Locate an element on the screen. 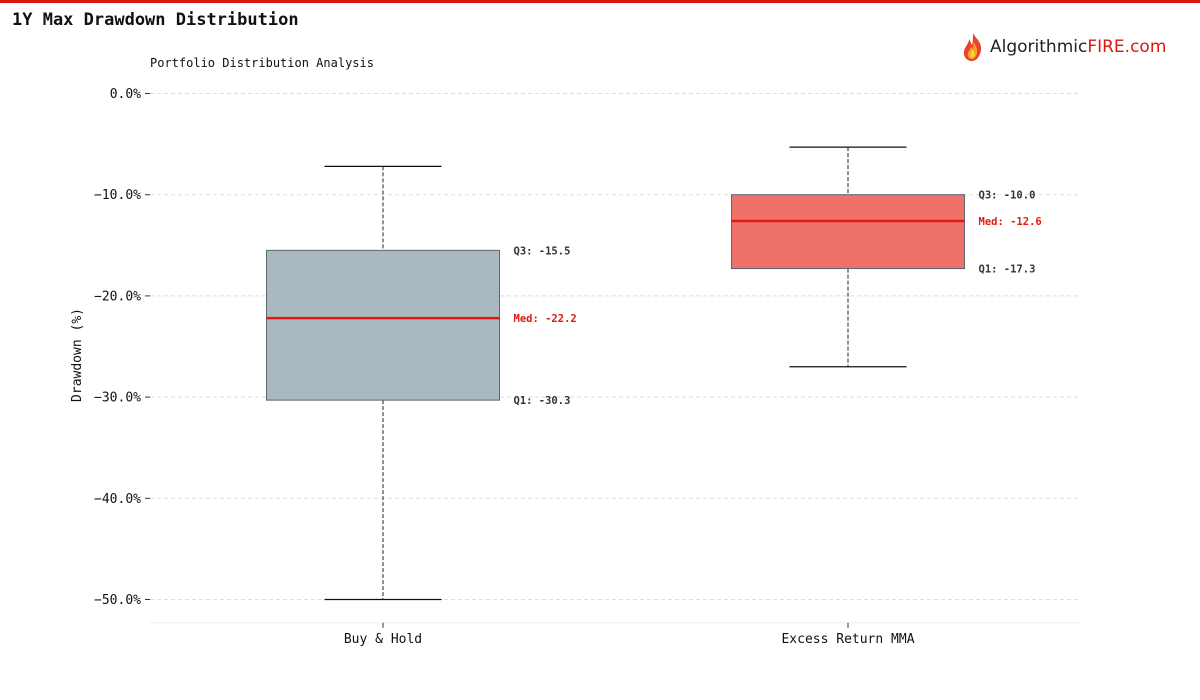  logo-text-accent: FIRE.com is located at coordinates (1127, 47).